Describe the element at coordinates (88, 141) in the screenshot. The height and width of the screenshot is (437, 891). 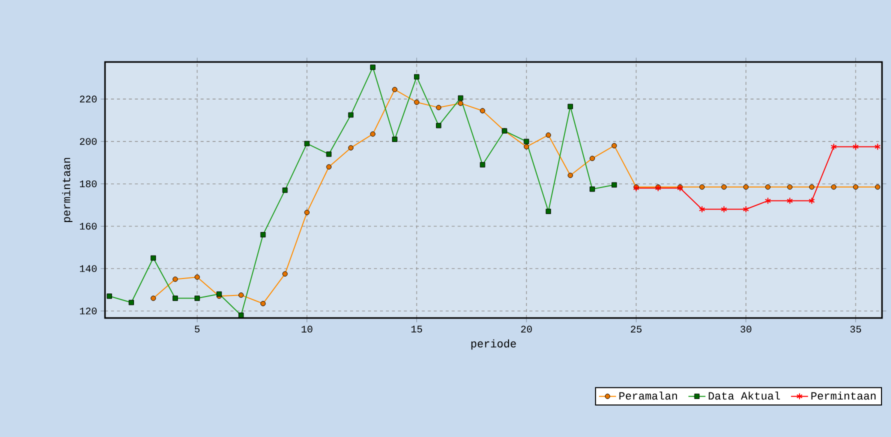
I see `y-tick-label: 200` at that location.